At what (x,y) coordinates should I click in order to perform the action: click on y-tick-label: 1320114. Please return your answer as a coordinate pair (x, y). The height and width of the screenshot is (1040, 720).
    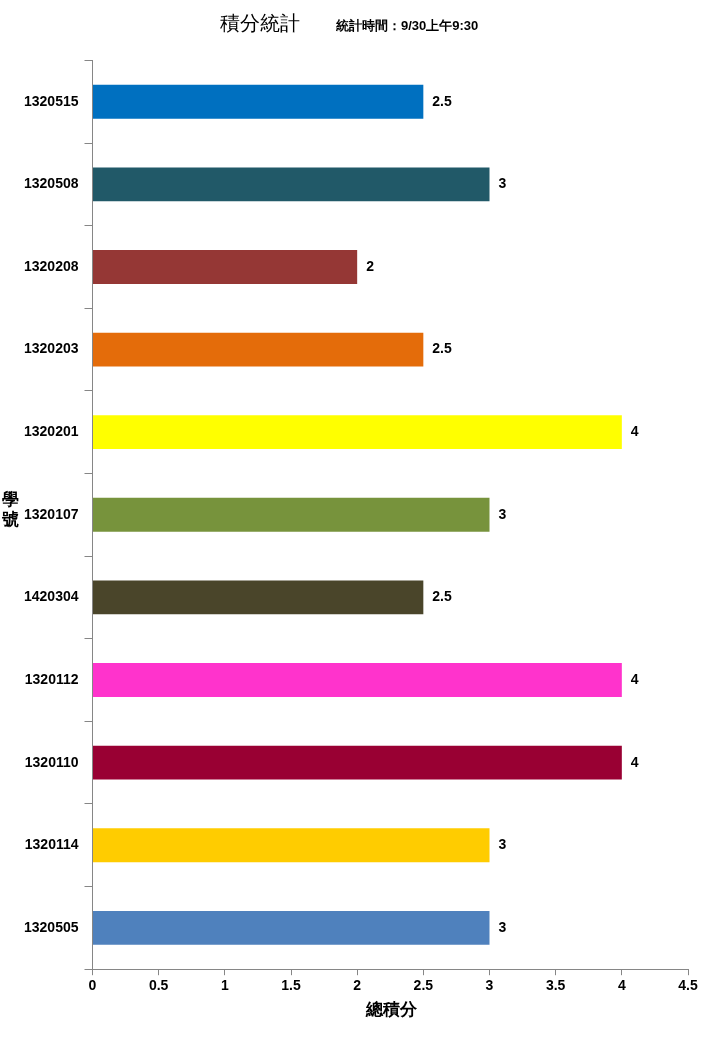
    Looking at the image, I should click on (51, 844).